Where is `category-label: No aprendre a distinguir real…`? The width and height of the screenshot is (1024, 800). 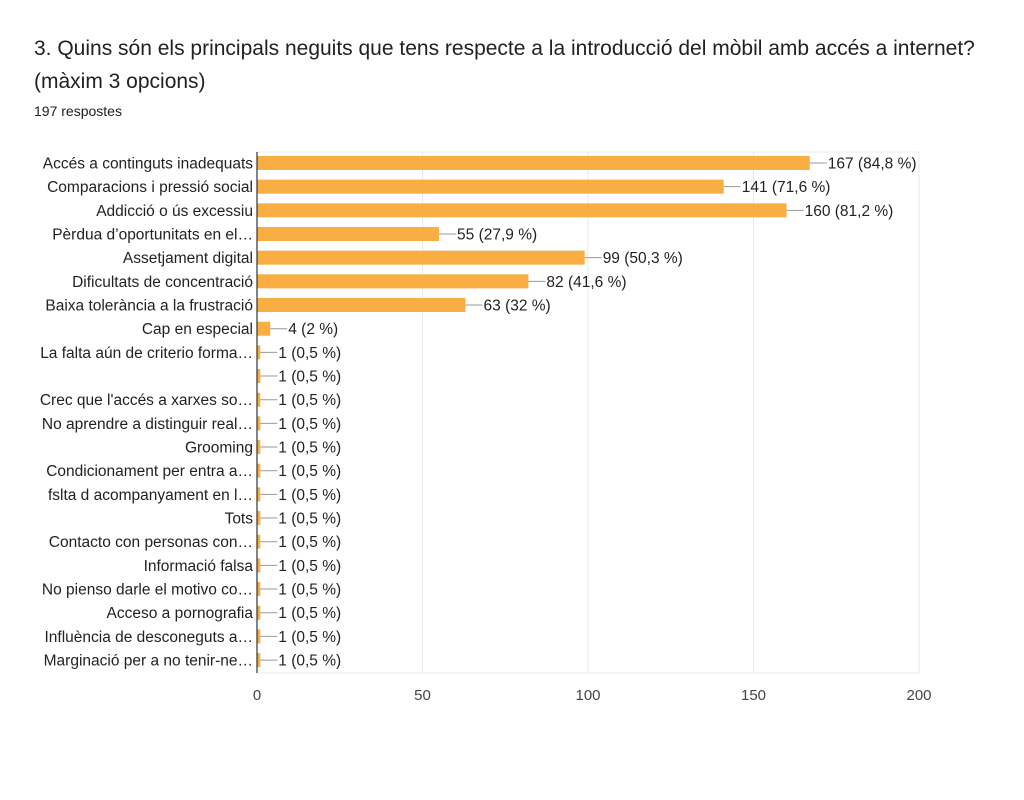 category-label: No aprendre a distinguir real… is located at coordinates (147, 424).